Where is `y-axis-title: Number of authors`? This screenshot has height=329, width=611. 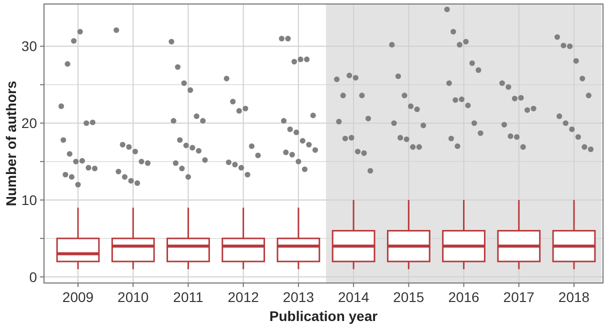
y-axis-title: Number of authors is located at coordinates (11, 143).